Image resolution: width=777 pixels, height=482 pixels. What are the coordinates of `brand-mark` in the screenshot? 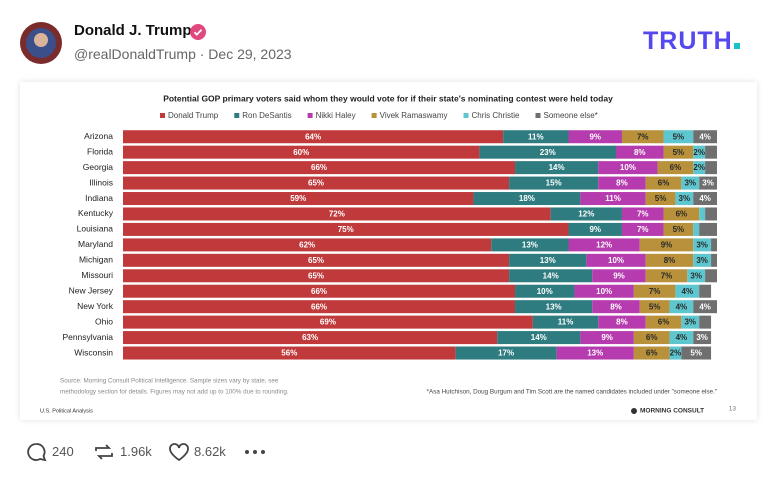 It's located at (634, 411).